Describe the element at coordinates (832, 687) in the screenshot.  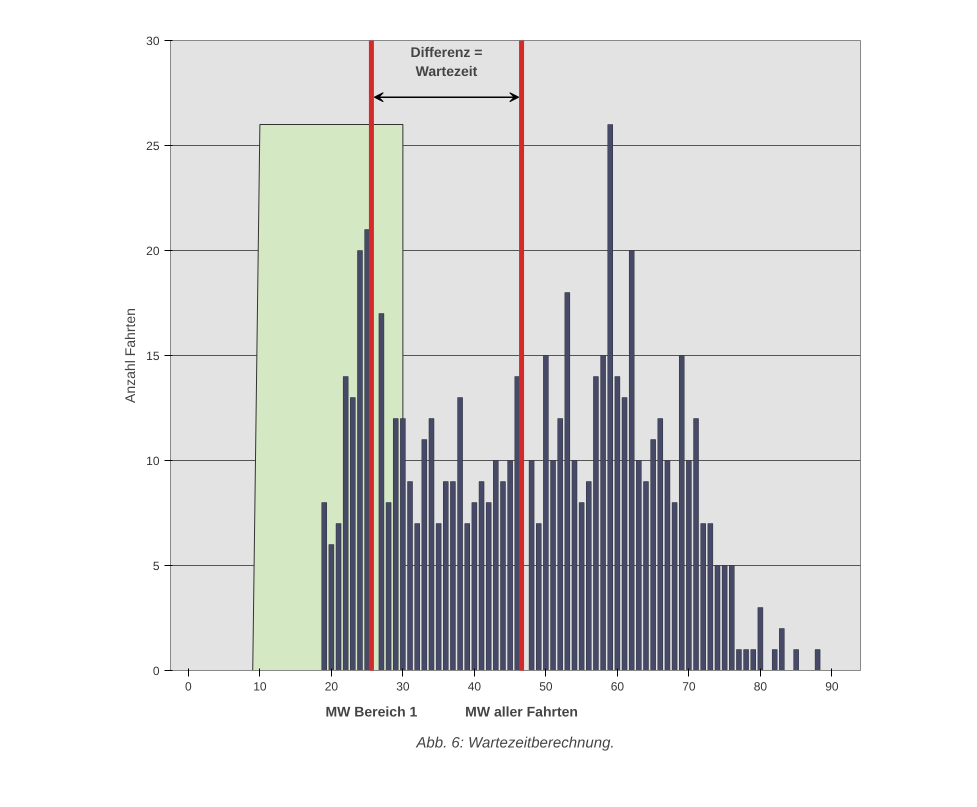
I see `x-tick-label: 90` at that location.